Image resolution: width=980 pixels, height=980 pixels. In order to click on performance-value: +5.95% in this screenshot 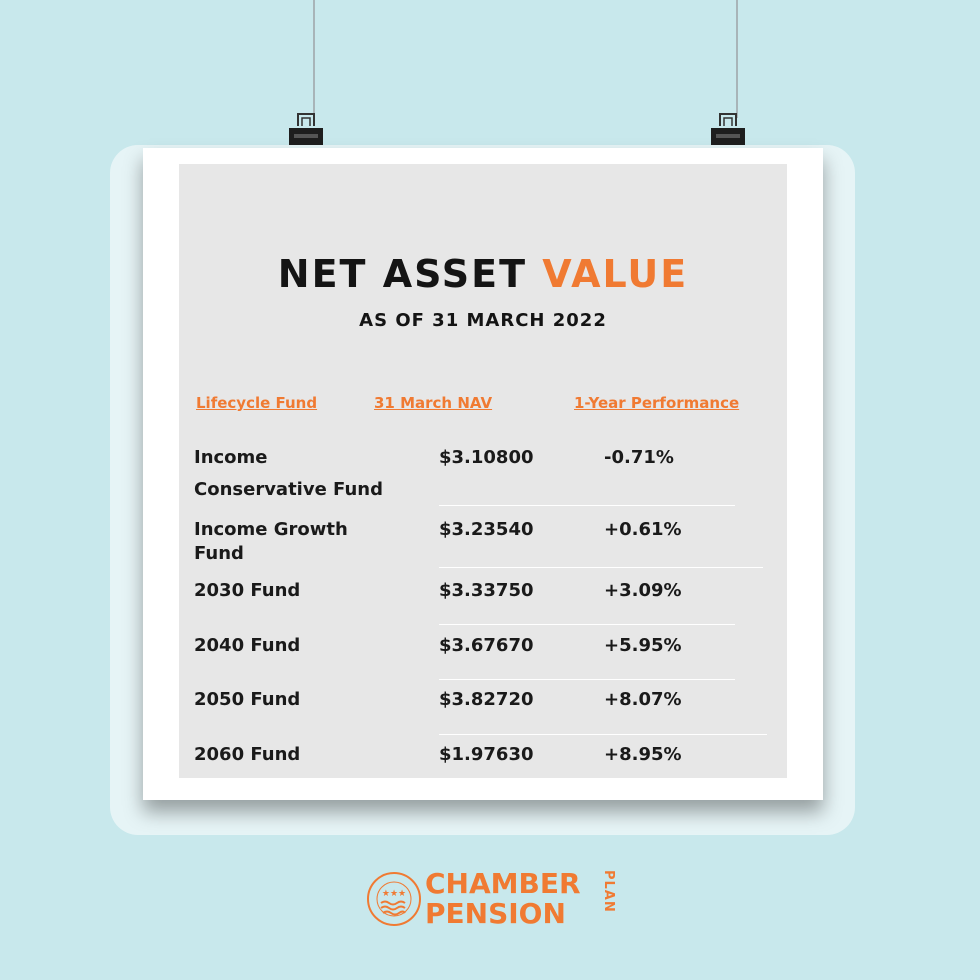, I will do `click(643, 645)`.